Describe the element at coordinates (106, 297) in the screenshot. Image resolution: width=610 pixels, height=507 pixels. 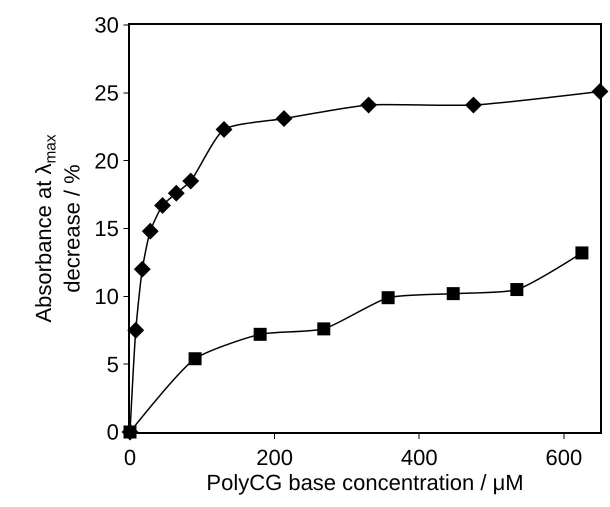
I see `y-tick-label: 10` at that location.